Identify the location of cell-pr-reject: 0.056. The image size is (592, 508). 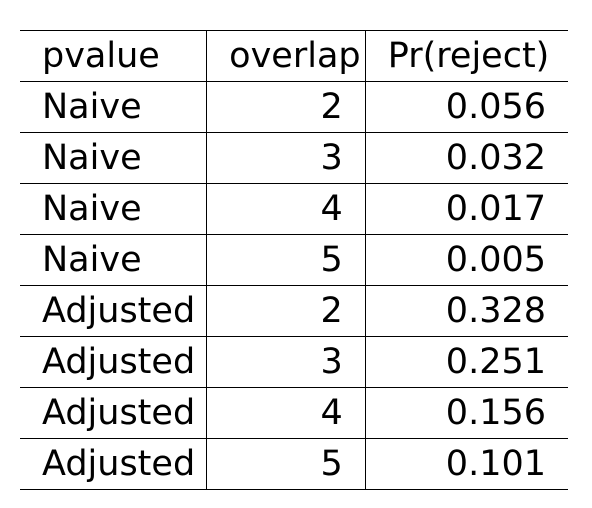
(466, 107).